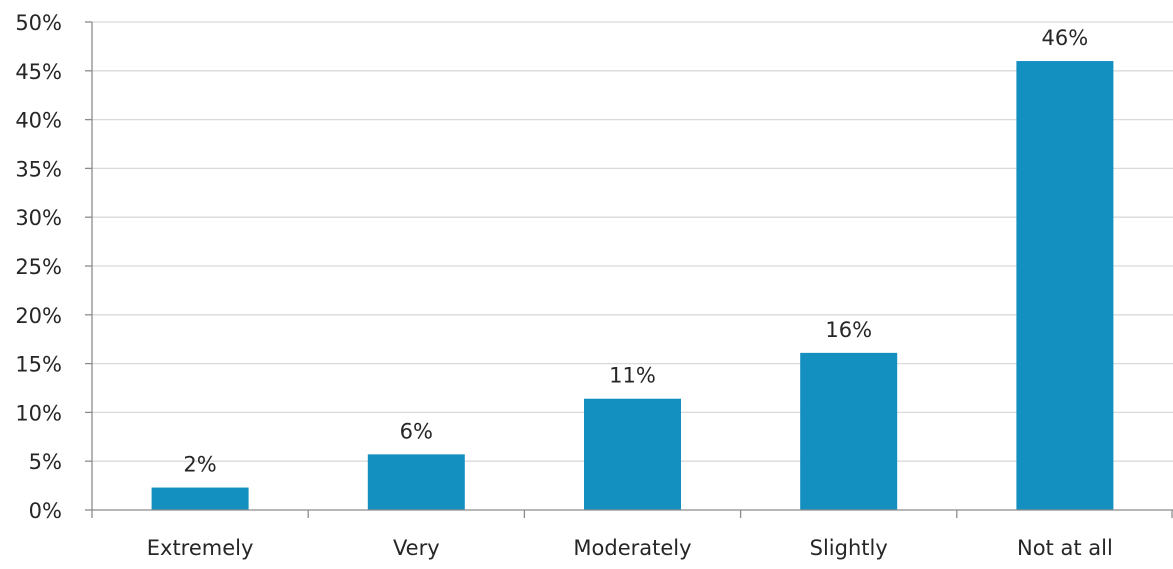  I want to click on y-tick-label: 10%, so click(38, 413).